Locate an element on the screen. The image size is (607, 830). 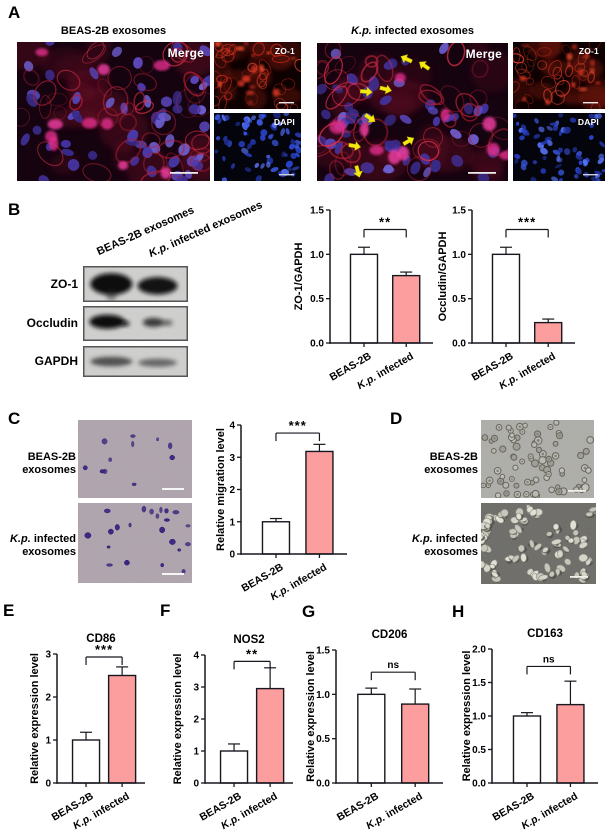
svg-text: ZO-1/GAPDH is located at coordinates (299, 277).